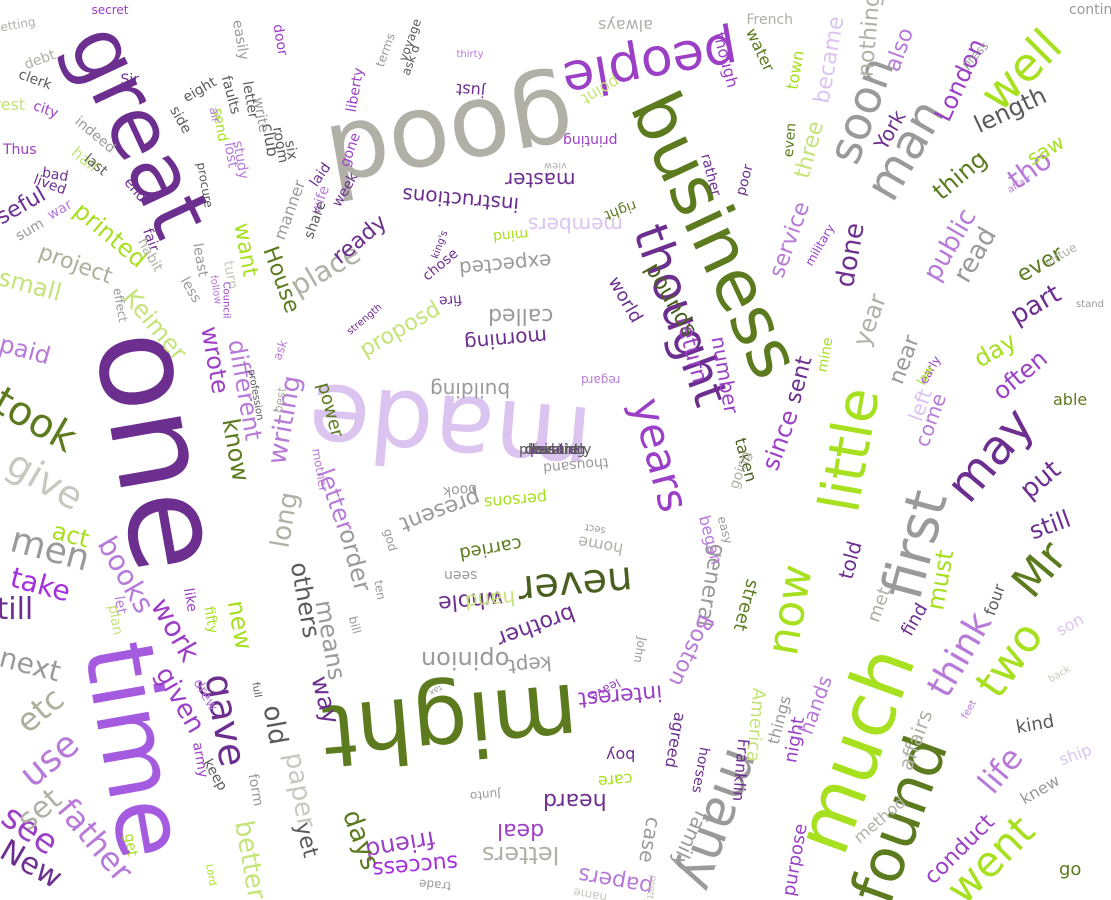  Describe the element at coordinates (460, 490) in the screenshot. I see `word-book-153: book` at that location.